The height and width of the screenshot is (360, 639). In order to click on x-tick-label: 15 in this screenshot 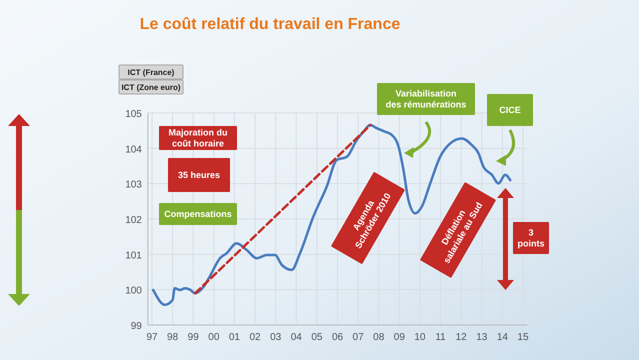, I will do `click(523, 337)`.